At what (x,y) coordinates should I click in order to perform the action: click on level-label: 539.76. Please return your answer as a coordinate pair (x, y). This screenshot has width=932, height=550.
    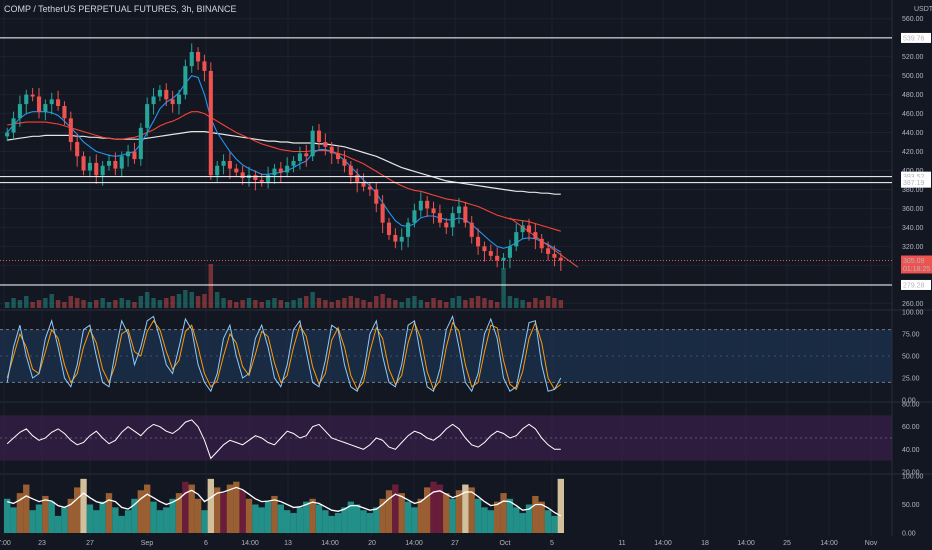
    Looking at the image, I should click on (914, 38).